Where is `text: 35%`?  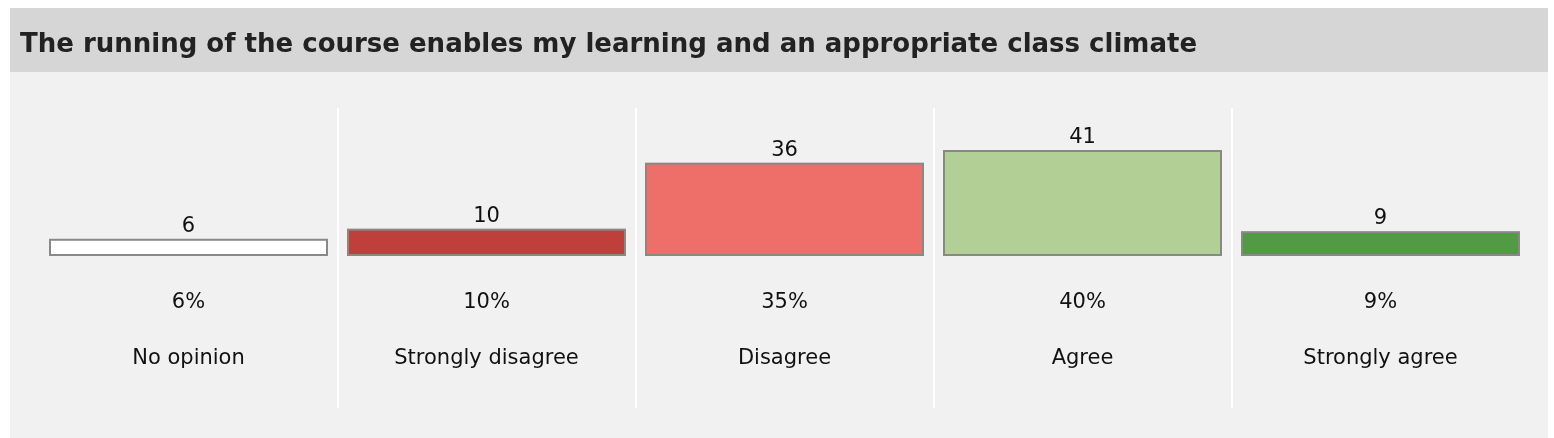 text: 35% is located at coordinates (784, 301).